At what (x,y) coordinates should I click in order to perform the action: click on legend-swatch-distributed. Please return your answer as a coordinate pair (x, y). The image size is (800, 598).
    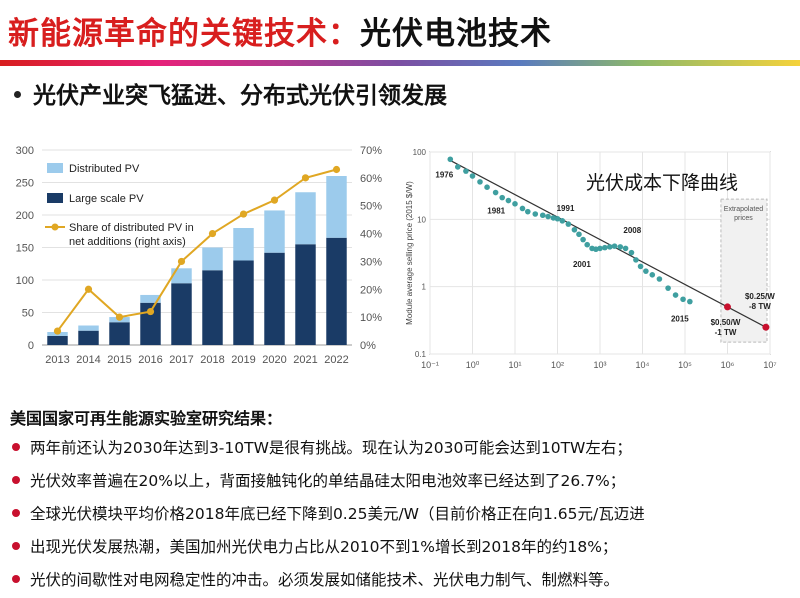
    Looking at the image, I should click on (55, 168).